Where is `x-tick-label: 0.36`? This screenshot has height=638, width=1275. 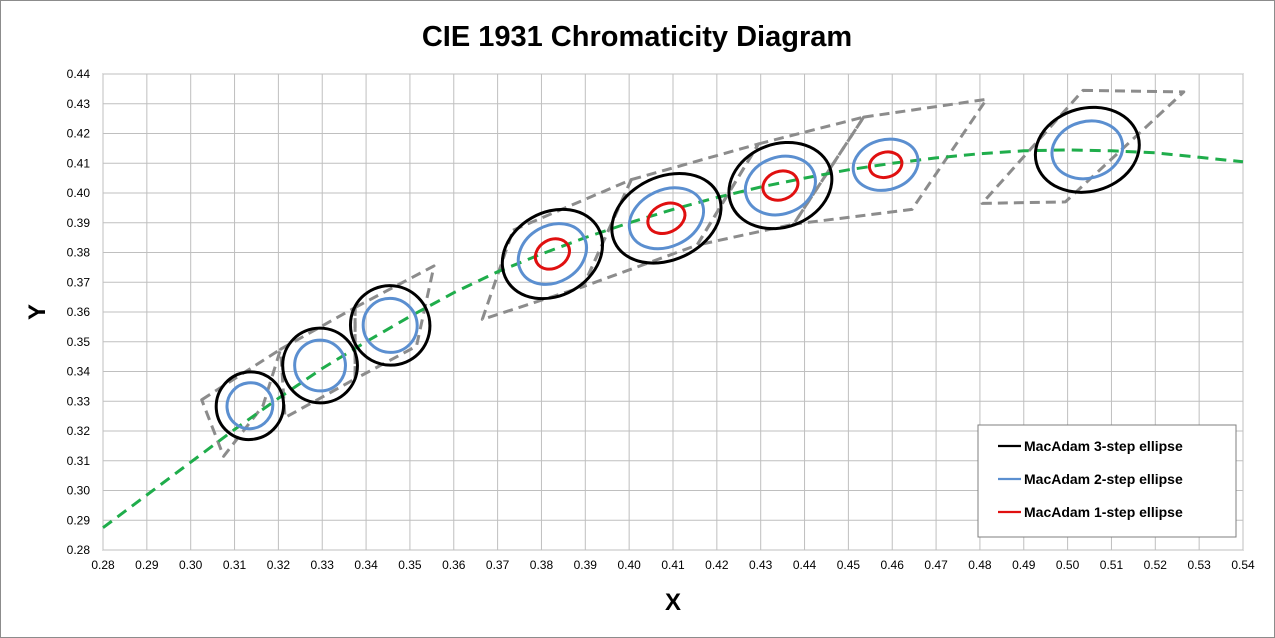
x-tick-label: 0.36 is located at coordinates (454, 565).